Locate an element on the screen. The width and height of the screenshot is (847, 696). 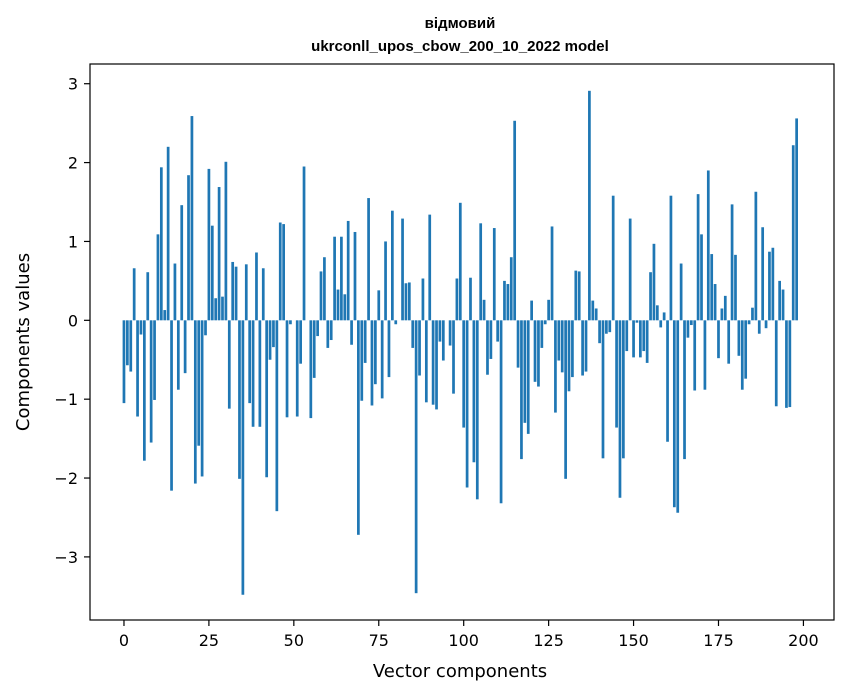
y-tick-label: 1 is located at coordinates (73, 241).